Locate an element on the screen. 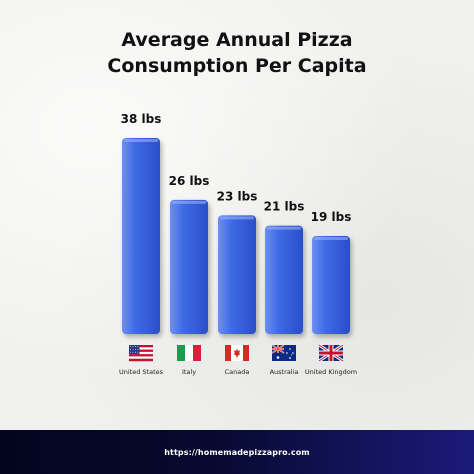  bar-canada is located at coordinates (237, 274).